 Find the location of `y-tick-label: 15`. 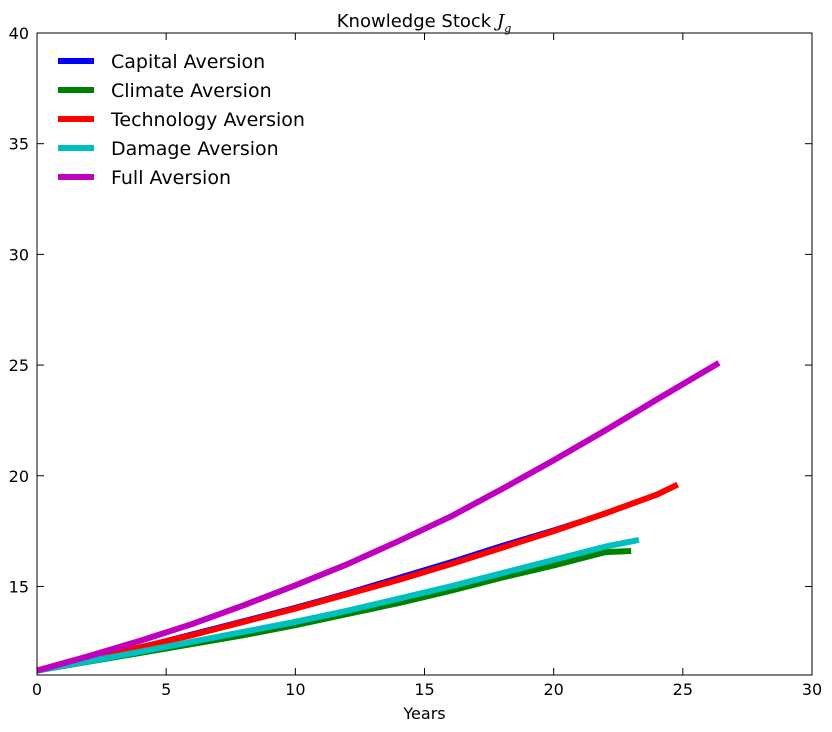

y-tick-label: 15 is located at coordinates (19, 586).